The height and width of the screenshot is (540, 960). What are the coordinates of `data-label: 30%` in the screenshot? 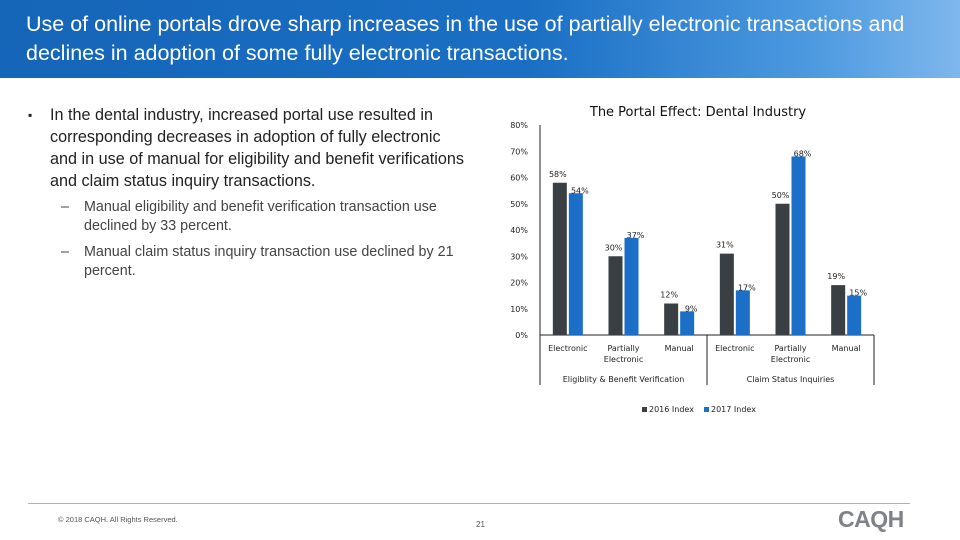 It's located at (614, 247).